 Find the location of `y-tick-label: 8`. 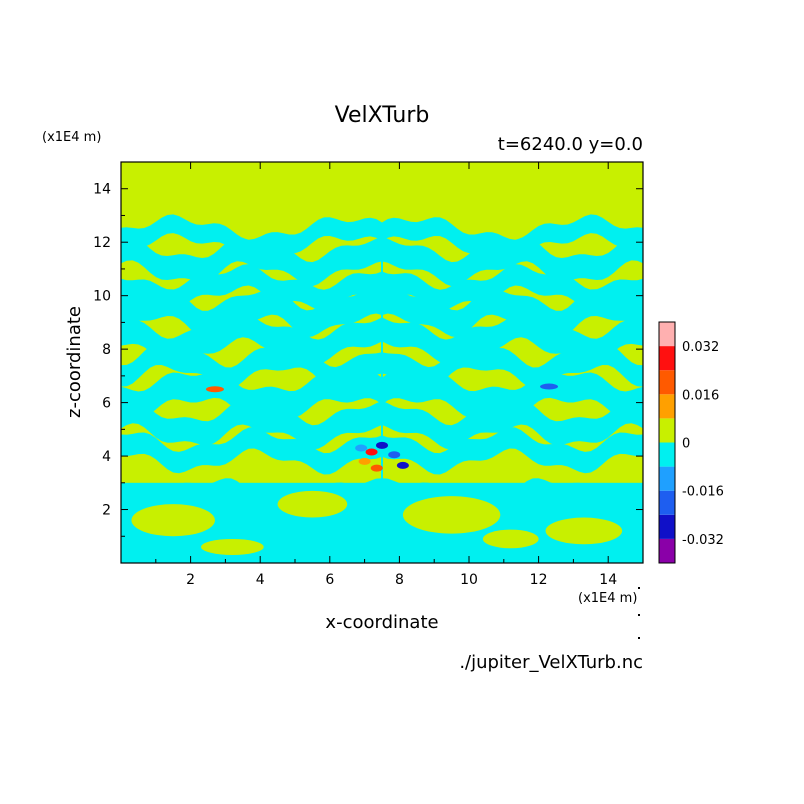

y-tick-label: 8 is located at coordinates (106, 350).